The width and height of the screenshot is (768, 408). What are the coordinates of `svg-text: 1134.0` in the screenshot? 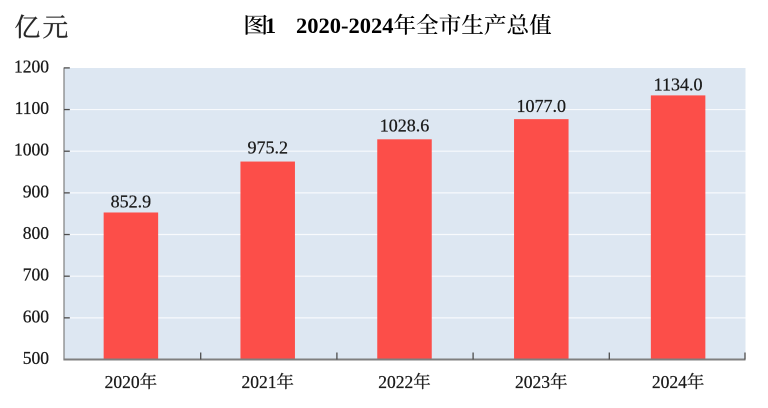 It's located at (678, 84).